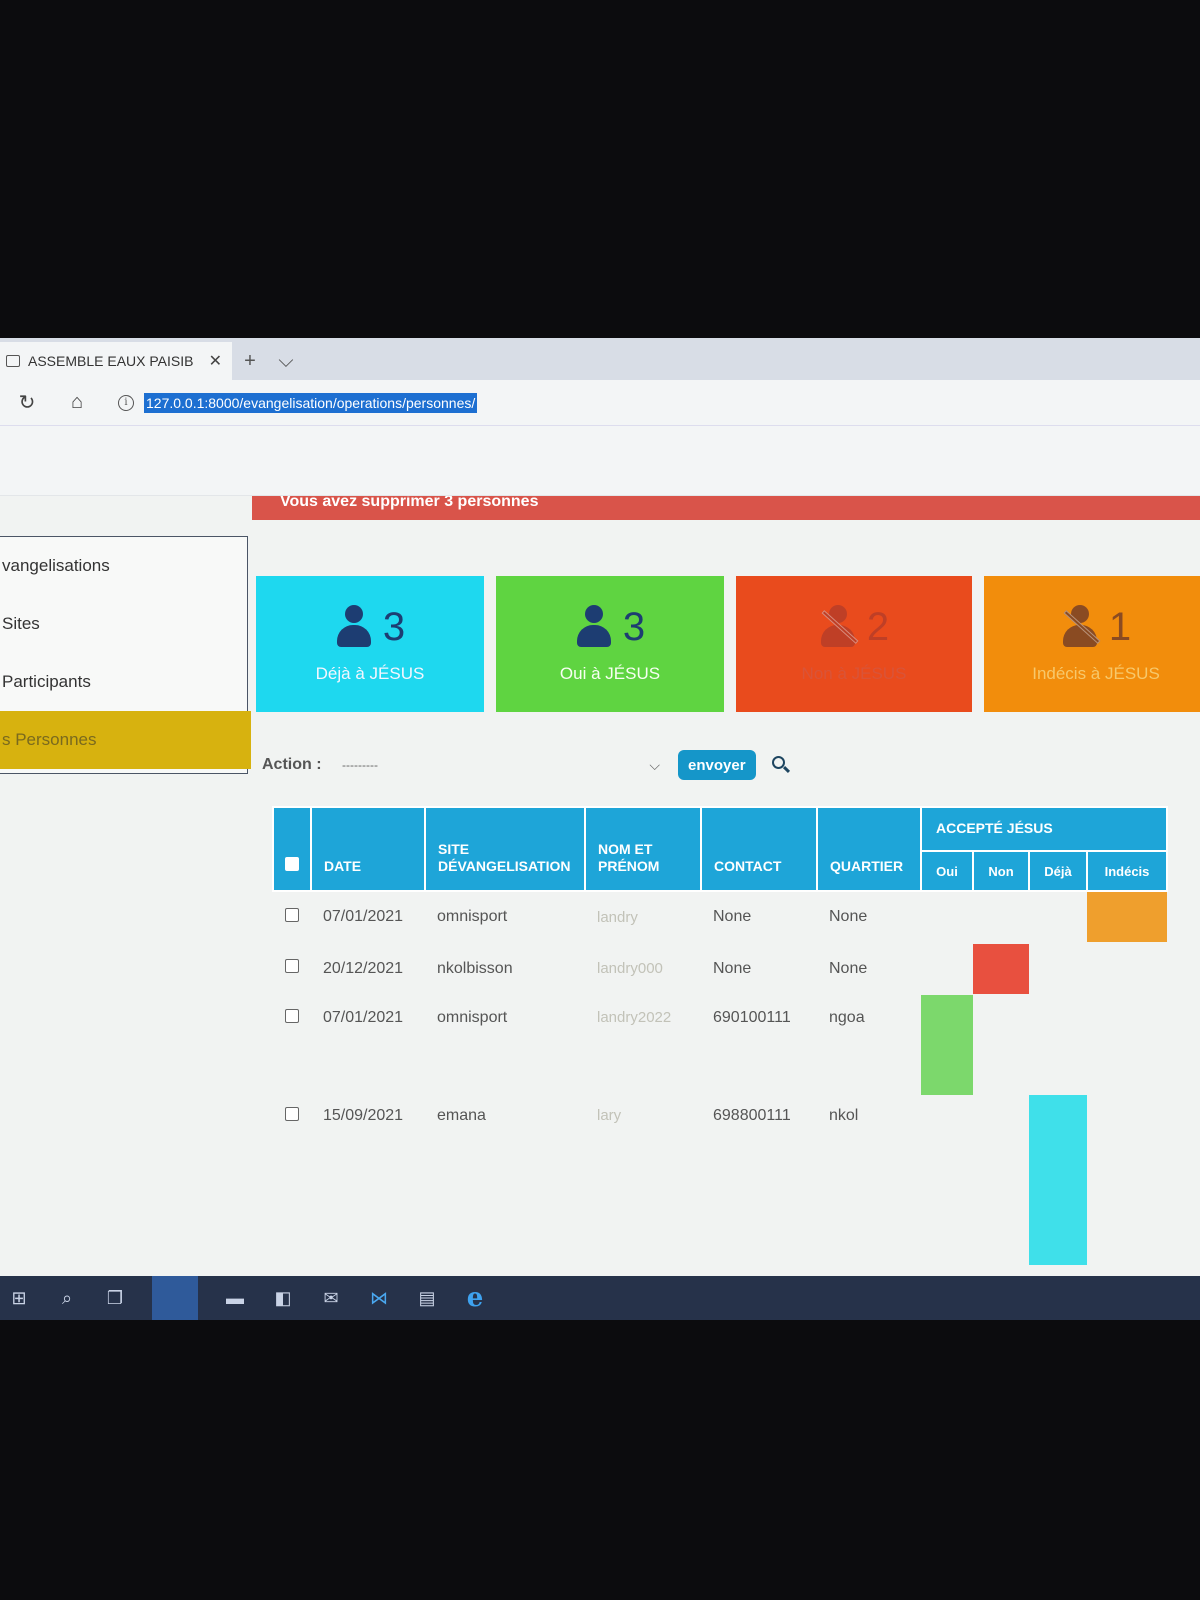 The image size is (1200, 1600). What do you see at coordinates (869, 849) in the screenshot?
I see `column-header-quartier: QUARTIER` at bounding box center [869, 849].